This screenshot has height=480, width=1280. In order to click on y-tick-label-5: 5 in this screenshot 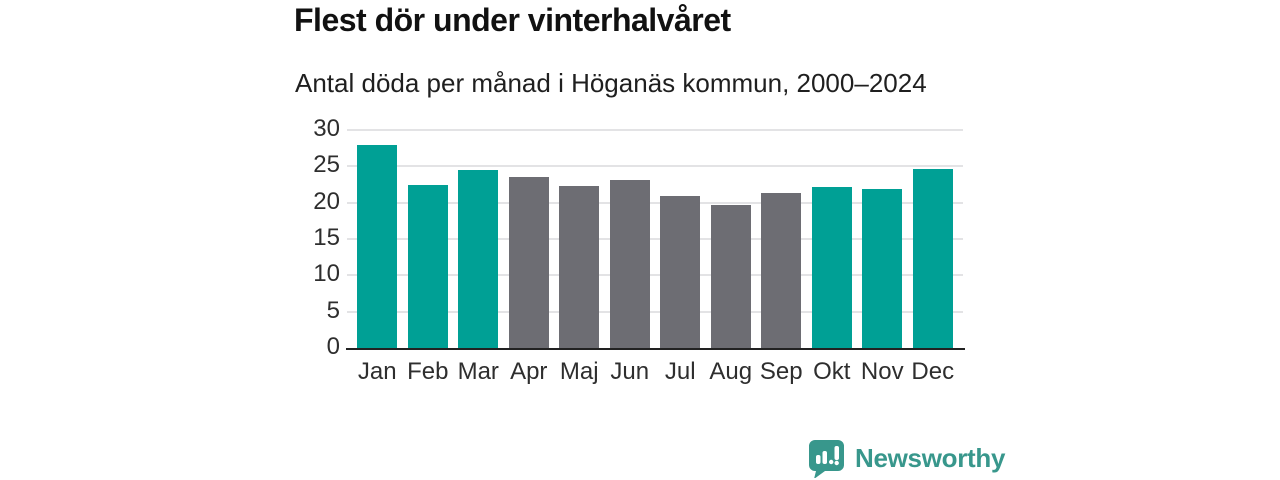, I will do `click(333, 310)`.